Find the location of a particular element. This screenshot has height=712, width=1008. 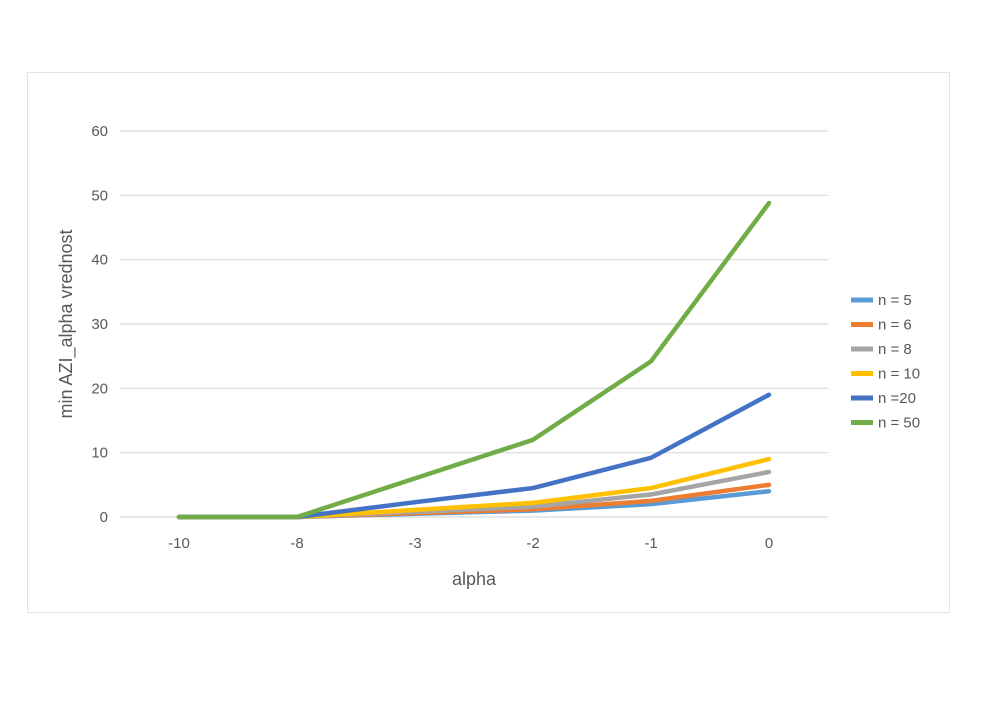

y-tick-label: 20 is located at coordinates (99, 388).